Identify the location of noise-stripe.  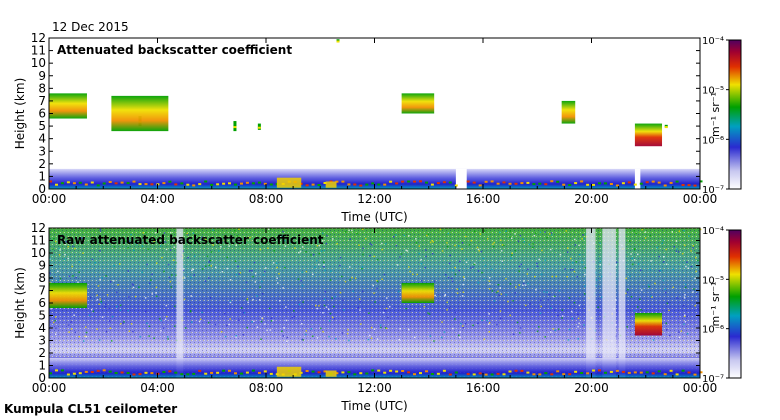
(180, 303).